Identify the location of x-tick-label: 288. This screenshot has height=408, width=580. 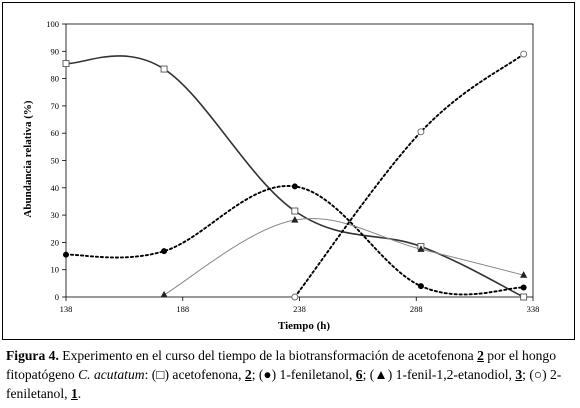
(416, 309).